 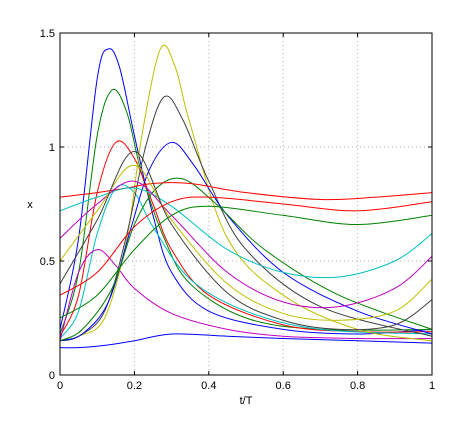 I want to click on x-tick-label: 0.2, so click(x=134, y=386).